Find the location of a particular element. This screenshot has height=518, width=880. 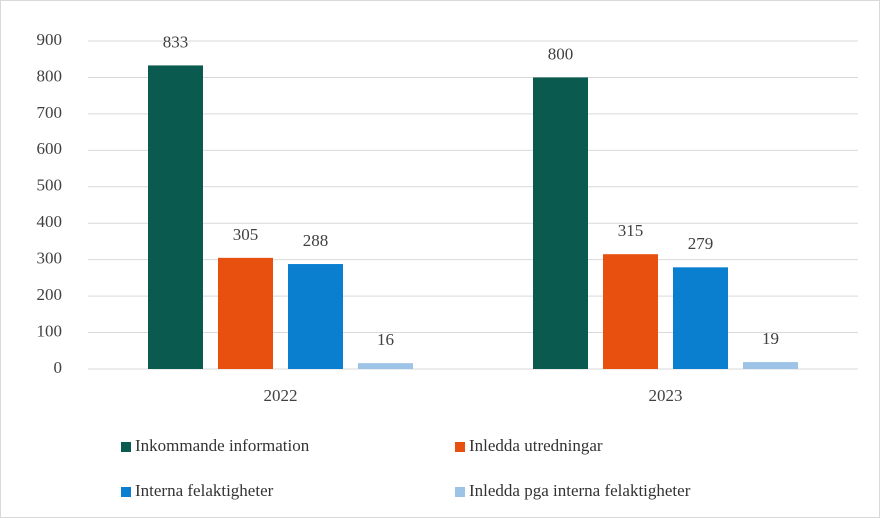

legend-text: Interna felaktigheter is located at coordinates (204, 490).